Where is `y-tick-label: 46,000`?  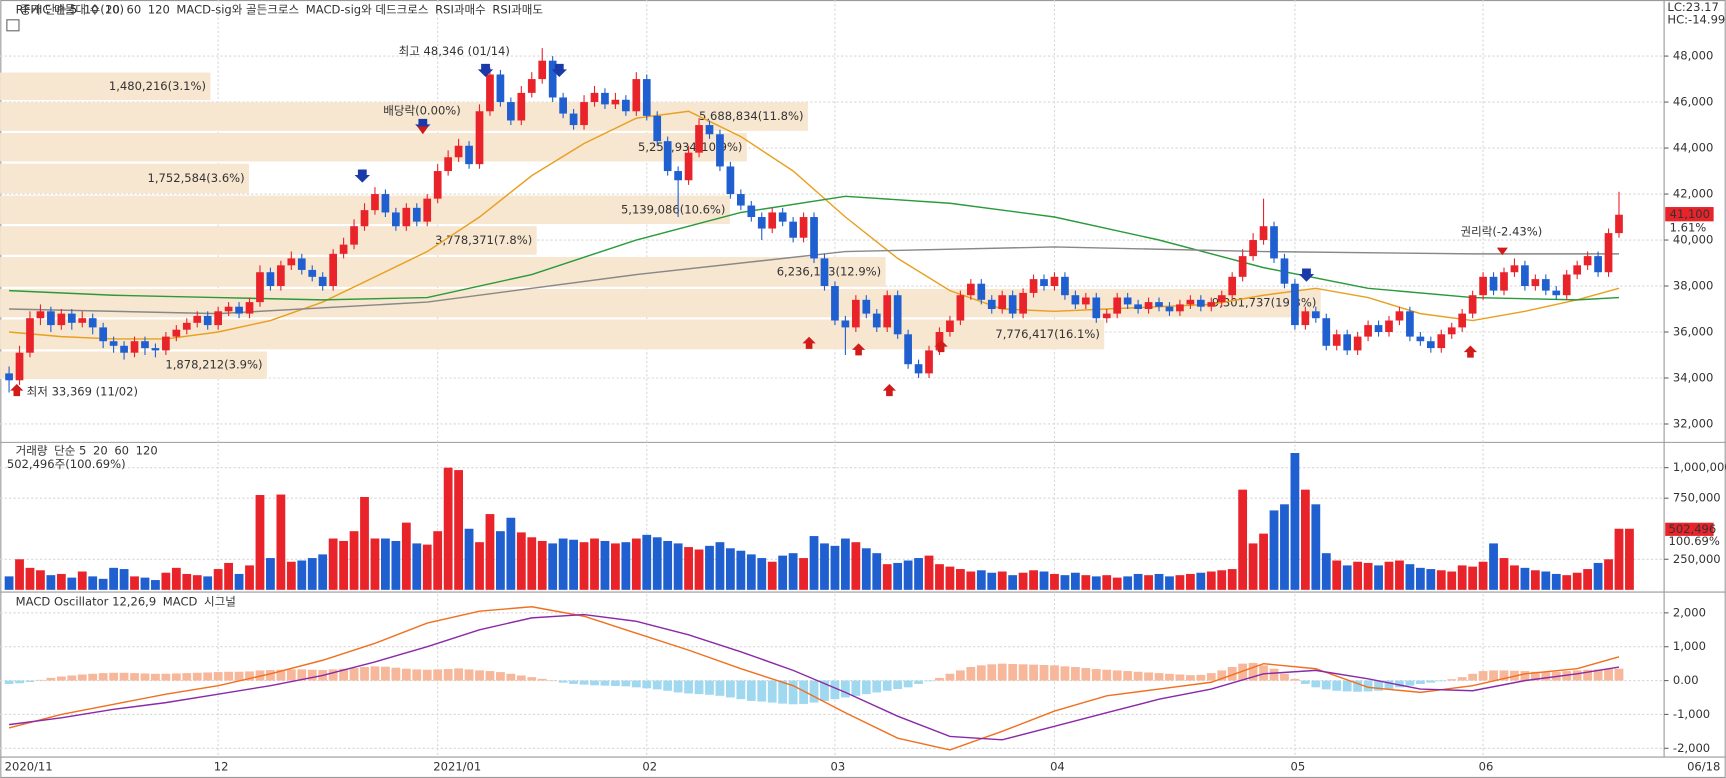 y-tick-label: 46,000 is located at coordinates (1693, 102).